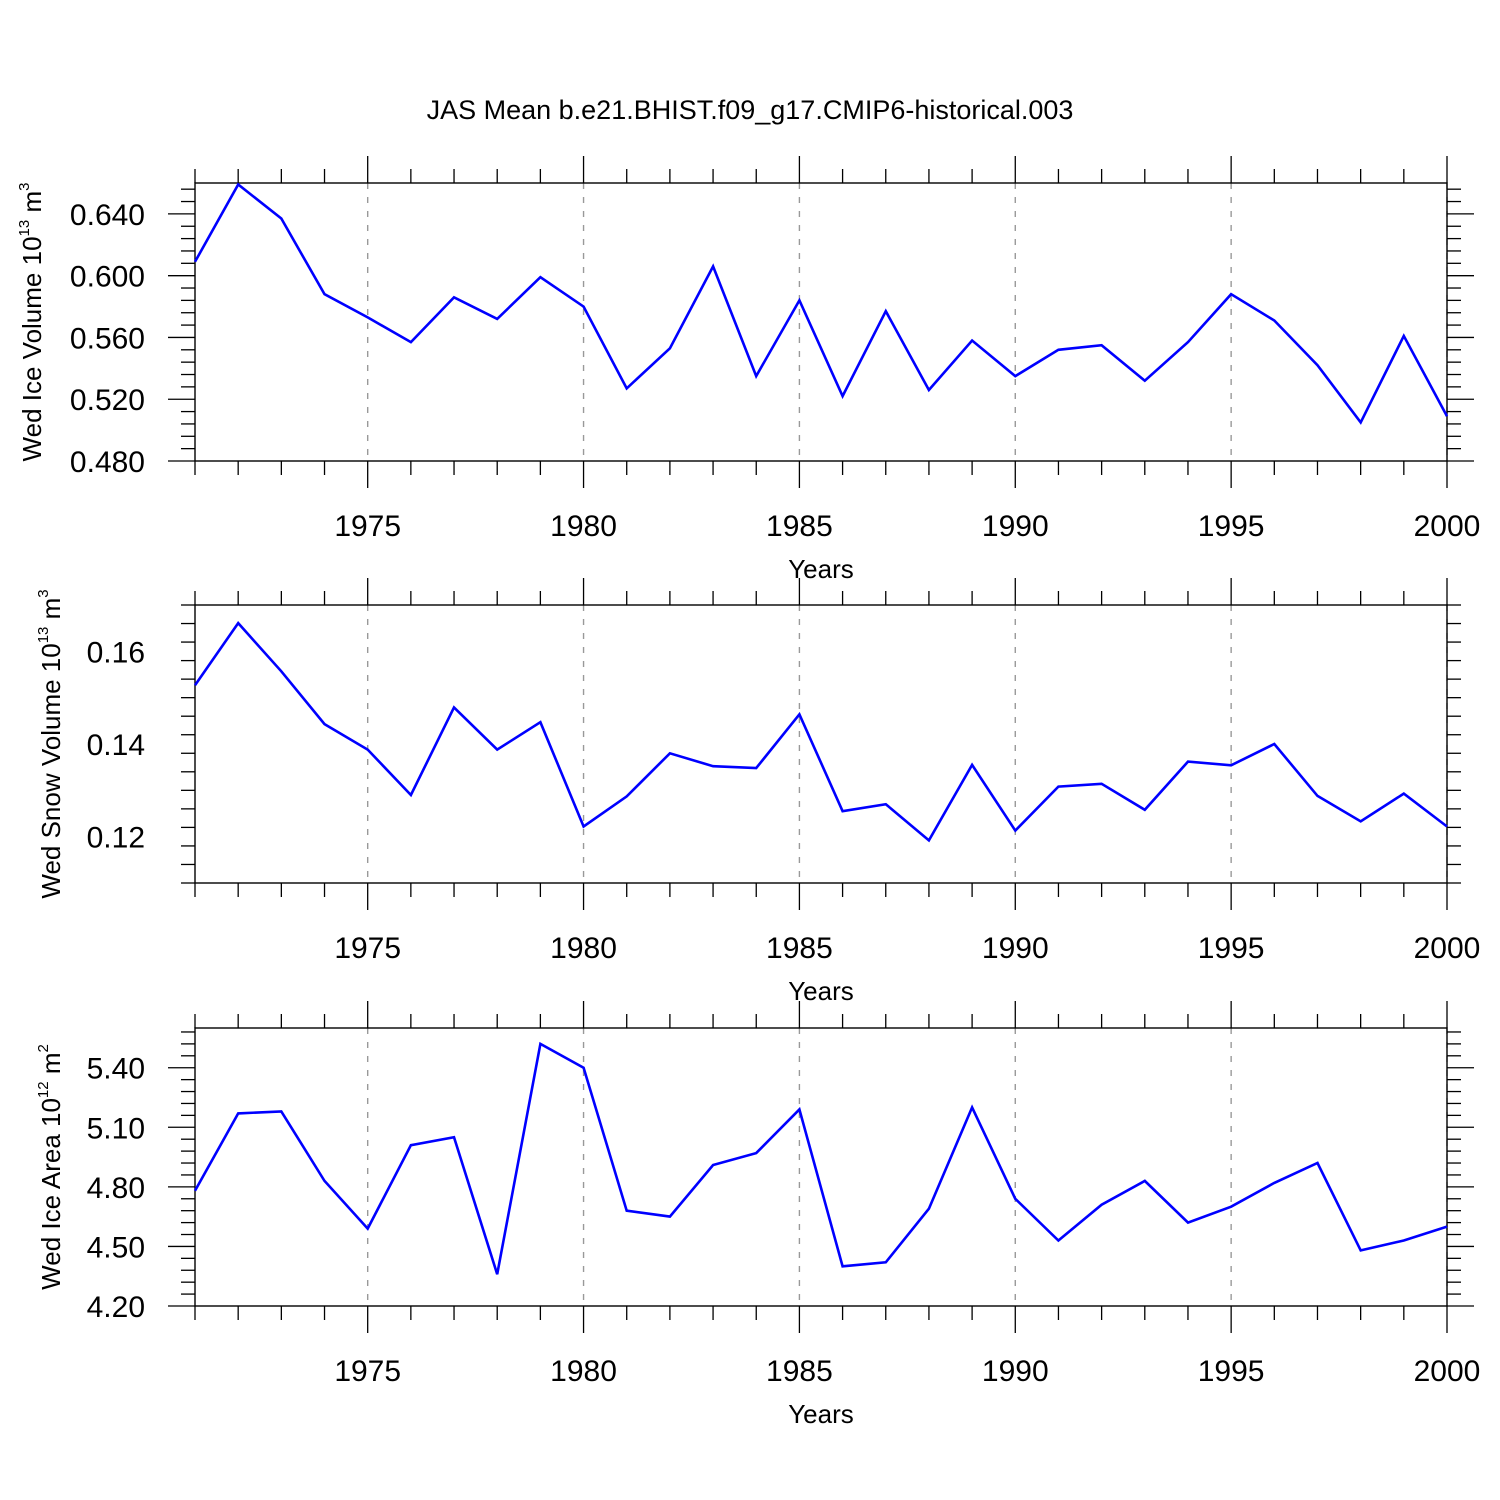  I want to click on series-line-wed-ice-volume, so click(821, 303).